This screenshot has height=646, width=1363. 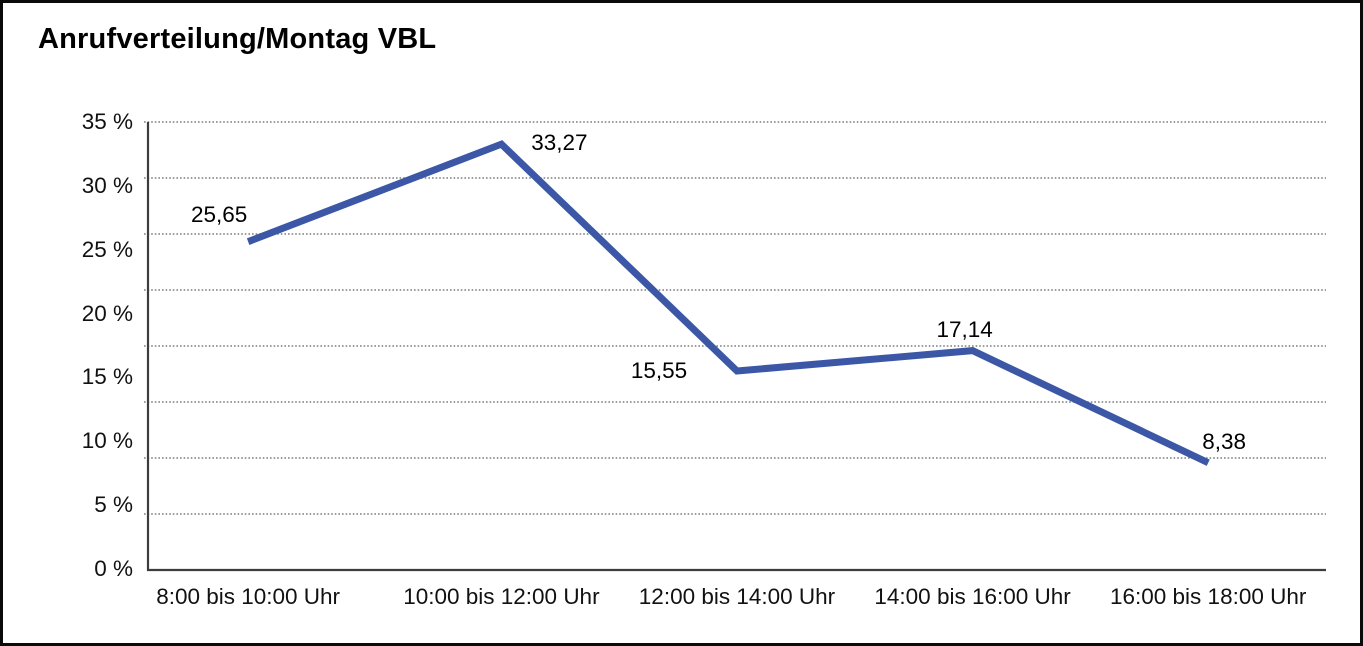 What do you see at coordinates (659, 370) in the screenshot?
I see `value-label: 15,55` at bounding box center [659, 370].